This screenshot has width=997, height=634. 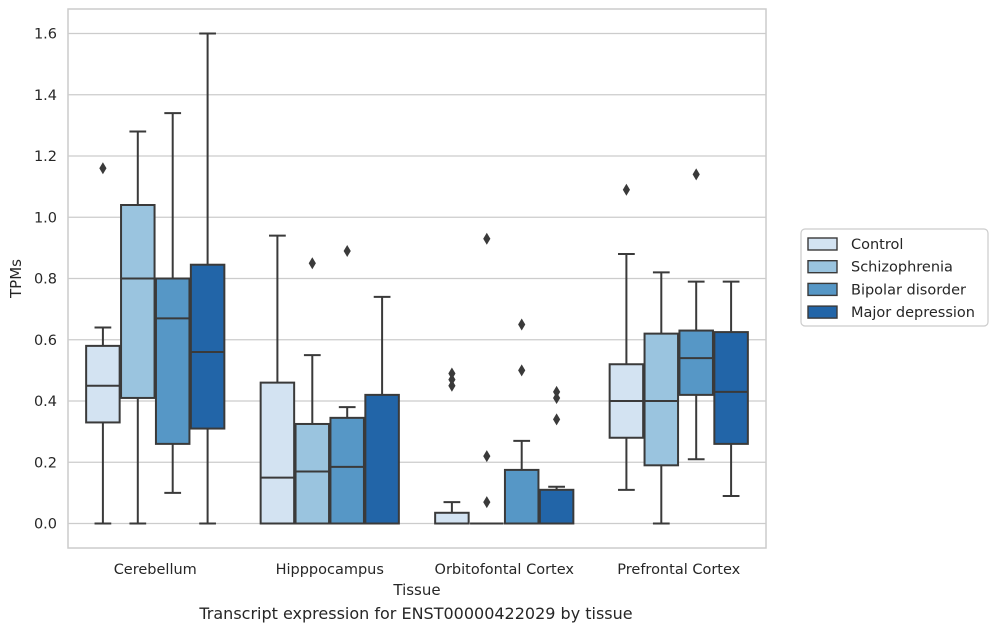 I want to click on x-tick-label: Orbitofontal Cortex, so click(x=505, y=570).